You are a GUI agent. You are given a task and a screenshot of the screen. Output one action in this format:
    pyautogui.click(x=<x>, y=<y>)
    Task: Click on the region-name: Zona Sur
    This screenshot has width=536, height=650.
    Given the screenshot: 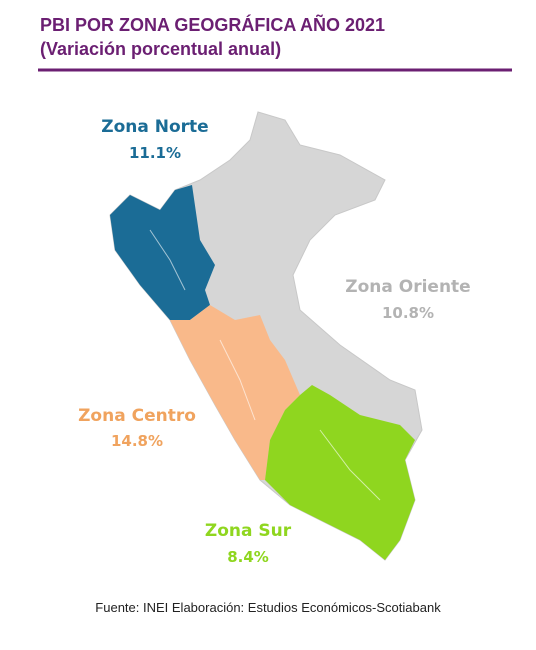 What is the action you would take?
    pyautogui.click(x=248, y=531)
    